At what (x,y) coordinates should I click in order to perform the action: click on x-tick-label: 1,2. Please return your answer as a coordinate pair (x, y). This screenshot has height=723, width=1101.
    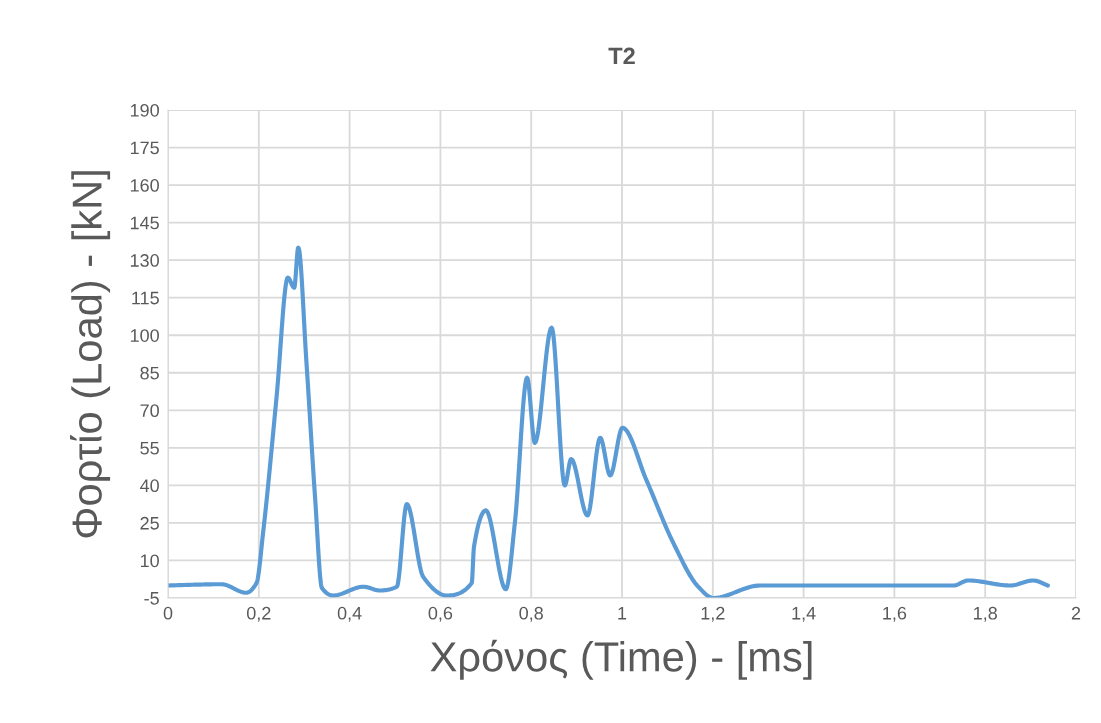
    Looking at the image, I should click on (713, 614).